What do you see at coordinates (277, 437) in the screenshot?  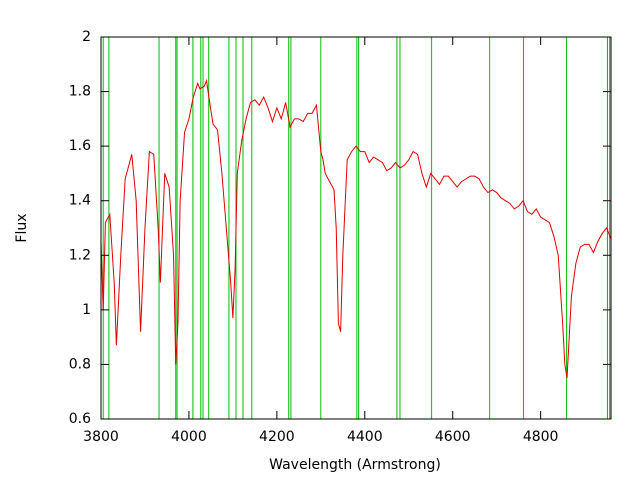 I see `x-tick-label: 4200` at bounding box center [277, 437].